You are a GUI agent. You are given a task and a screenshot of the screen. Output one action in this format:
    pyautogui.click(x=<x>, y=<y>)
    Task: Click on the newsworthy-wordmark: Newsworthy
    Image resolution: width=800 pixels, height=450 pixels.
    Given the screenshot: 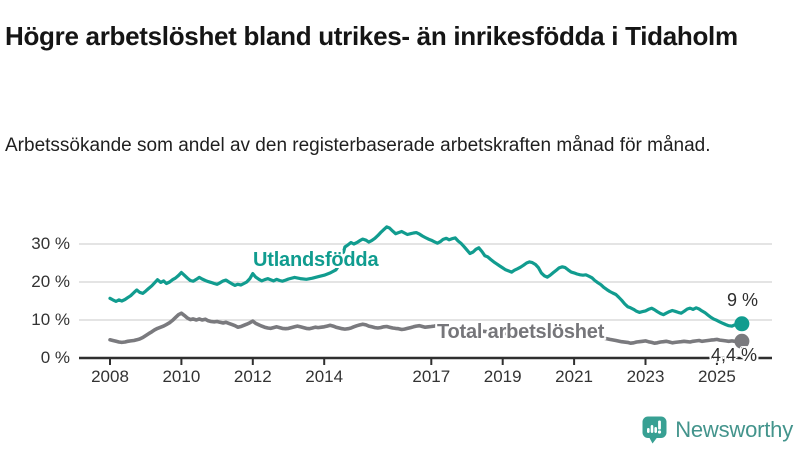 What is the action you would take?
    pyautogui.click(x=734, y=429)
    